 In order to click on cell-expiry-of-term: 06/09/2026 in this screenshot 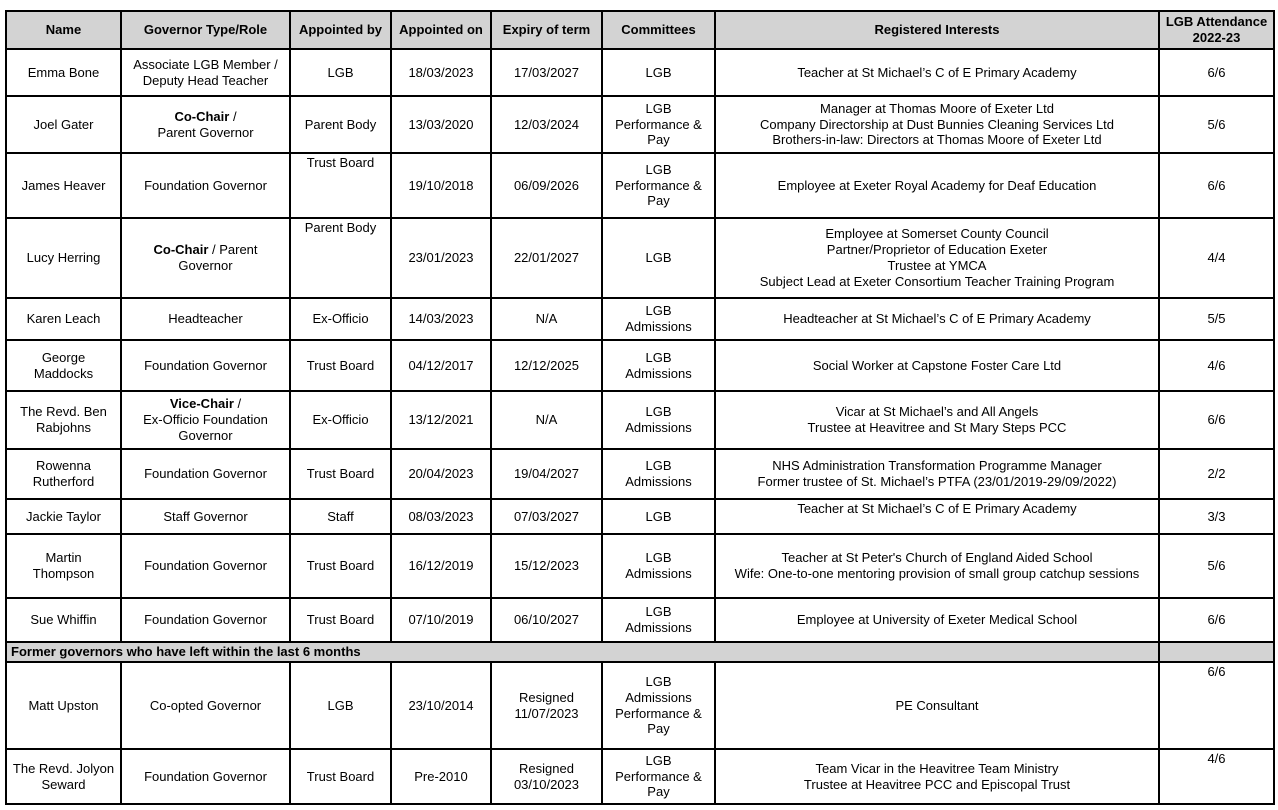, I will do `click(546, 185)`.